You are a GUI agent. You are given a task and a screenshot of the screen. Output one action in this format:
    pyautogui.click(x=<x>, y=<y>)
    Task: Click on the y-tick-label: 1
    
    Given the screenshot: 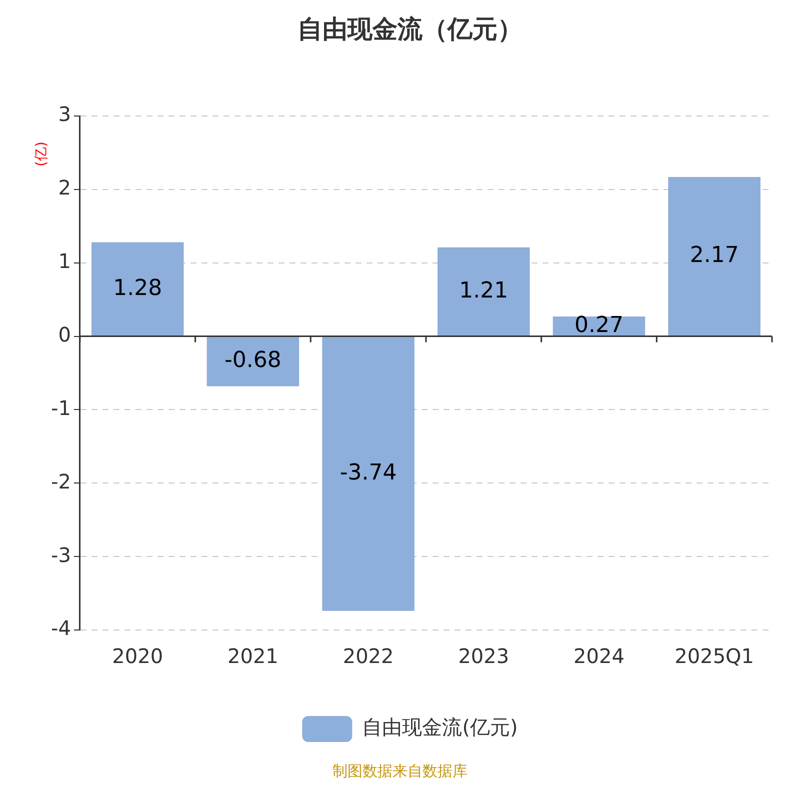 What is the action you would take?
    pyautogui.click(x=64, y=261)
    